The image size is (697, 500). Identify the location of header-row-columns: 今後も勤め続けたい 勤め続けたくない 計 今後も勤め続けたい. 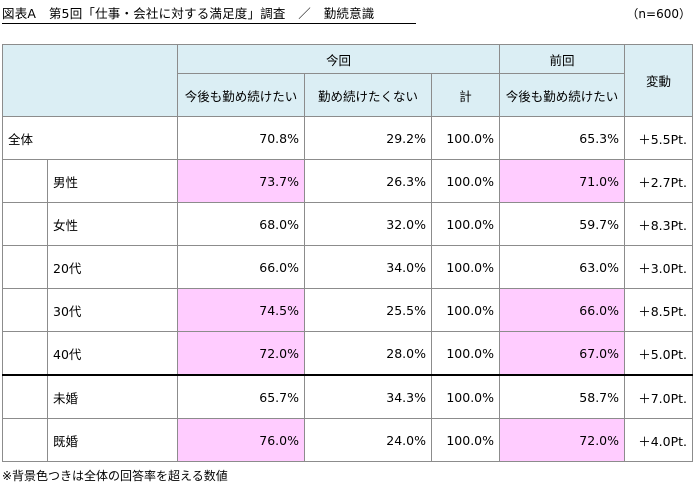
(348, 95).